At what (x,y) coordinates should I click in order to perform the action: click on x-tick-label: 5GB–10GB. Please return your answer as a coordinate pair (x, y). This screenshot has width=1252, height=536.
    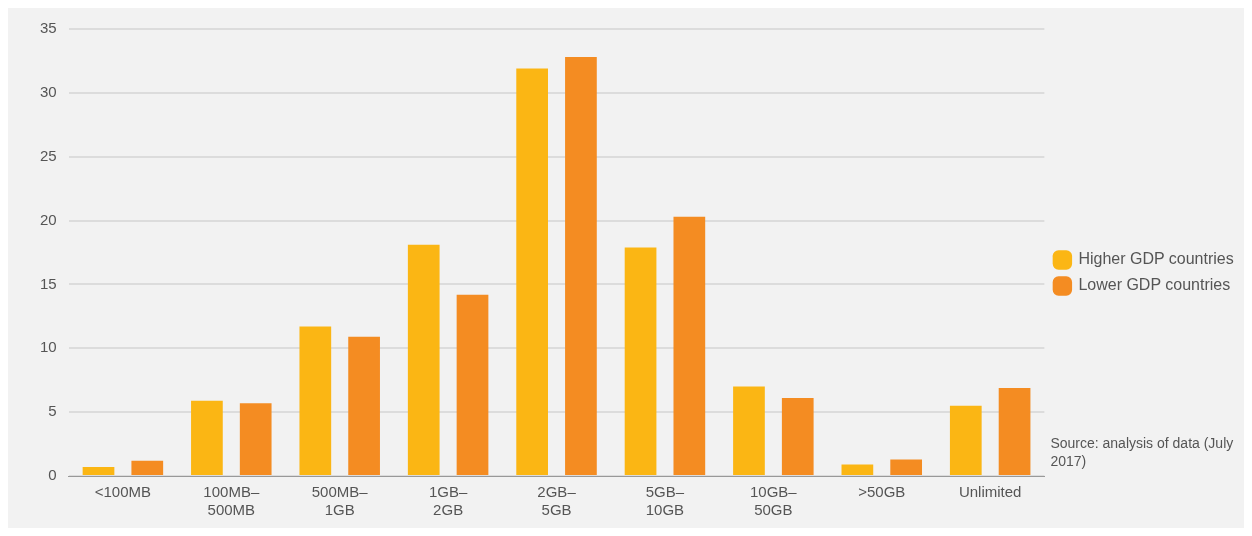
    Looking at the image, I should click on (665, 501).